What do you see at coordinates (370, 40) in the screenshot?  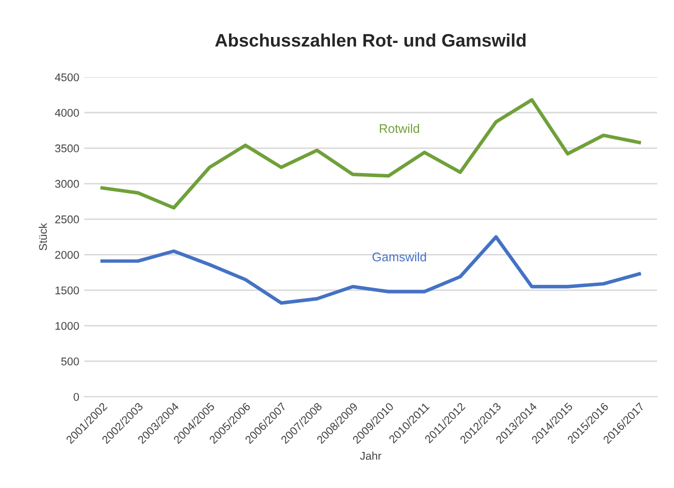 I see `chart-title: Abschusszahlen Rot- und Gamswild` at bounding box center [370, 40].